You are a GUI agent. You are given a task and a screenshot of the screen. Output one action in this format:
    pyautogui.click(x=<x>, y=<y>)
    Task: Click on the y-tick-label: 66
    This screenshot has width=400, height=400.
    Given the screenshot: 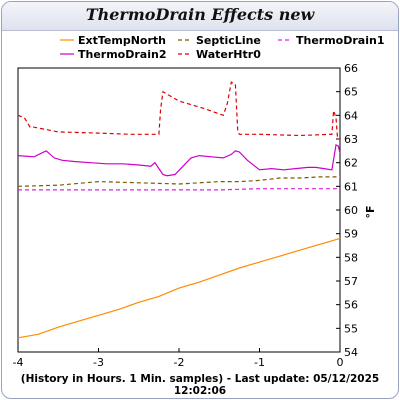 What is the action you would take?
    pyautogui.click(x=351, y=68)
    